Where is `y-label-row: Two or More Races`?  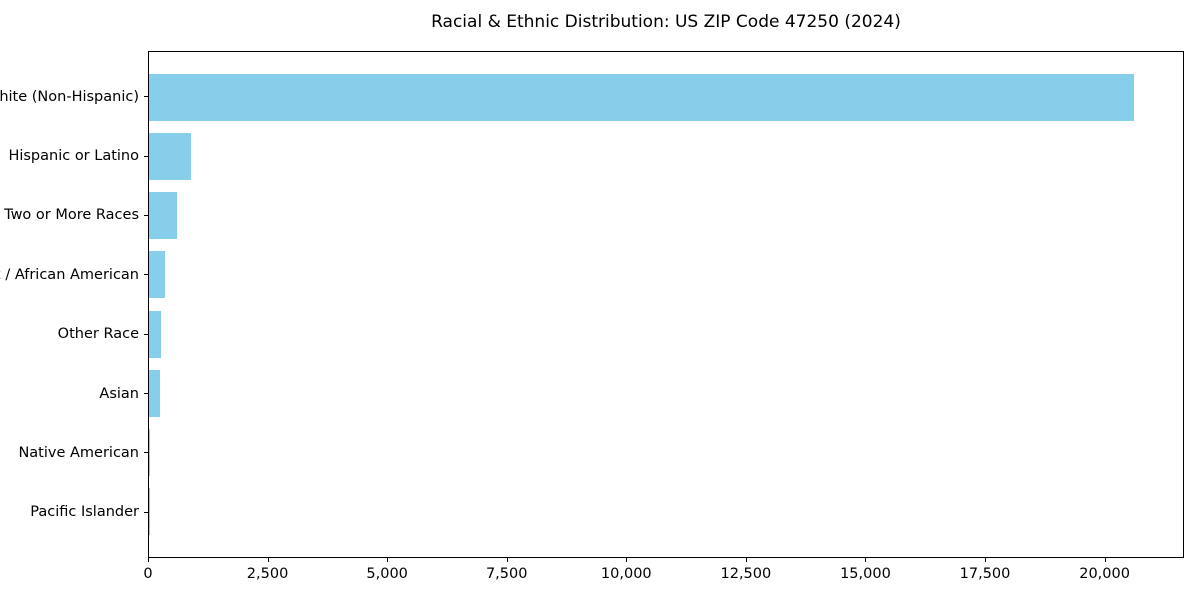 y-label-row: Two or More Races is located at coordinates (74, 215).